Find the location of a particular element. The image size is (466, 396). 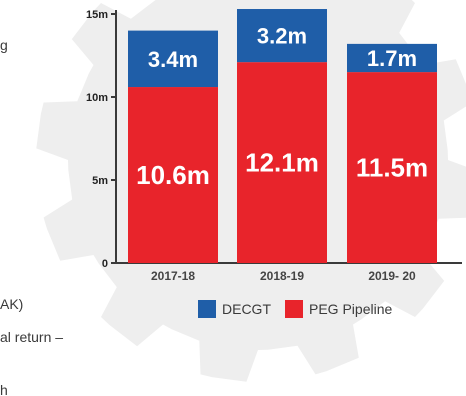

legend-label-decgt: DECGT is located at coordinates (246, 309).